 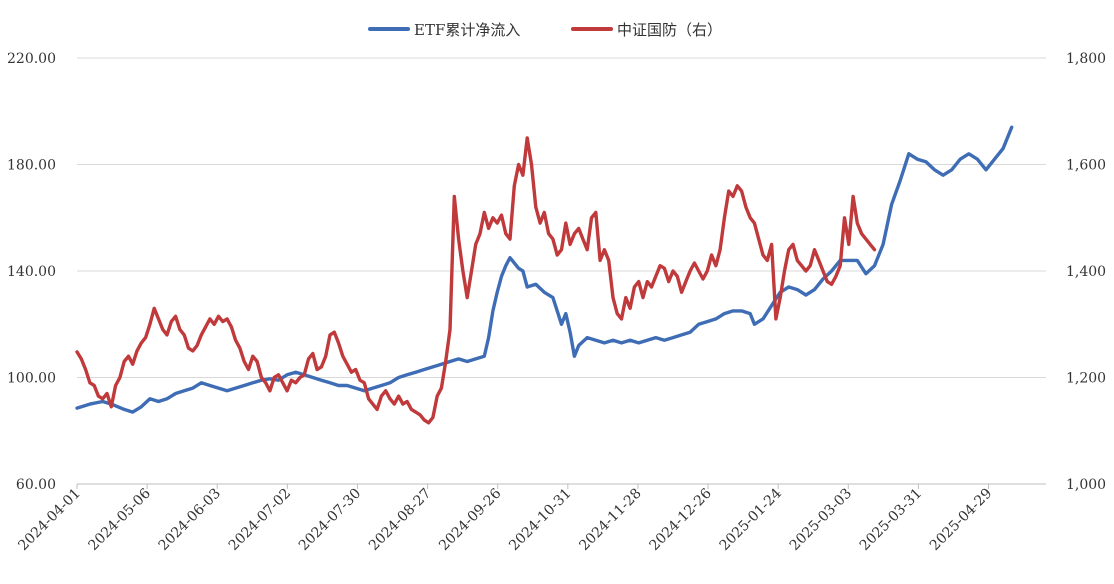 What do you see at coordinates (961, 520) in the screenshot?
I see `x-tick-label: 2025-04-29` at bounding box center [961, 520].